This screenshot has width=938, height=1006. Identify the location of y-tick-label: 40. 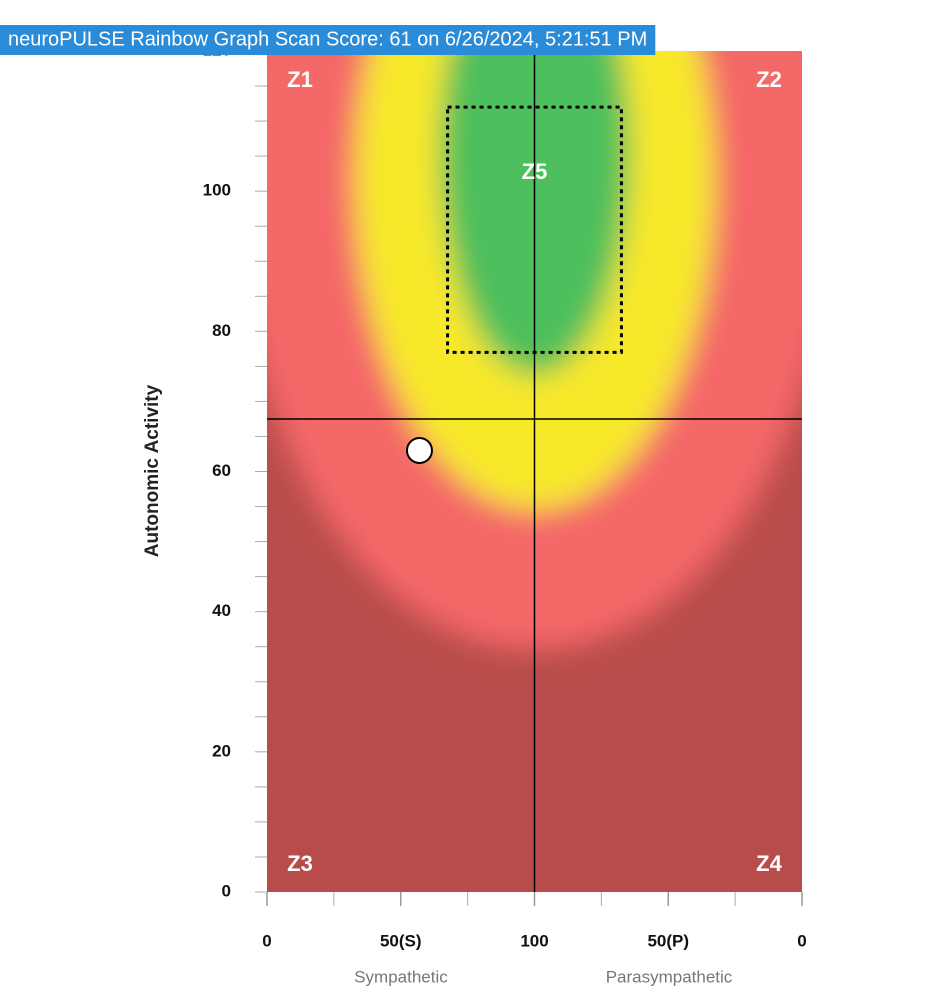
(221, 610).